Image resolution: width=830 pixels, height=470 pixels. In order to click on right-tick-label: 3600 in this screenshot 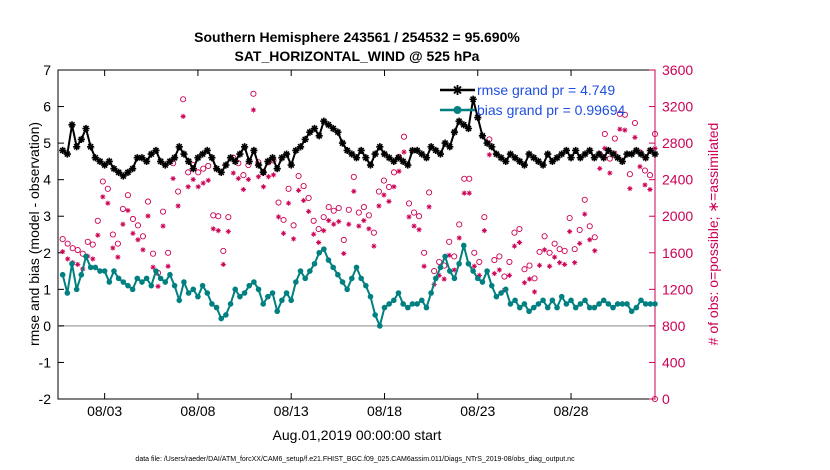, I will do `click(677, 70)`.